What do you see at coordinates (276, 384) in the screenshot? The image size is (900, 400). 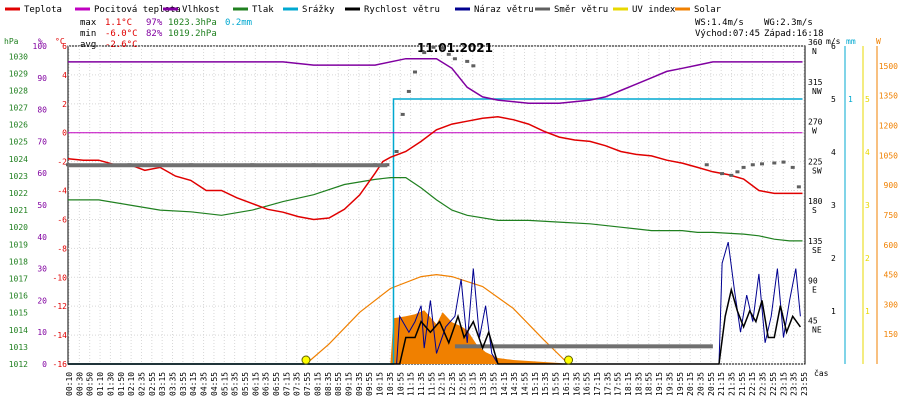 I see `x-tick-label: 06:55` at bounding box center [276, 384].